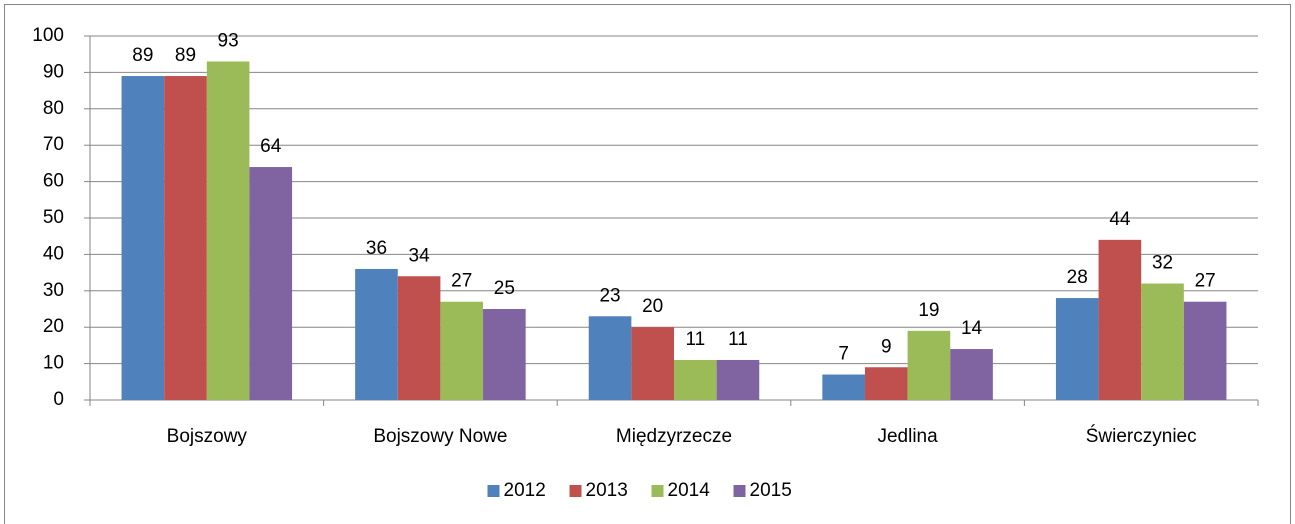  What do you see at coordinates (420, 255) in the screenshot?
I see `data-label: 34` at bounding box center [420, 255].